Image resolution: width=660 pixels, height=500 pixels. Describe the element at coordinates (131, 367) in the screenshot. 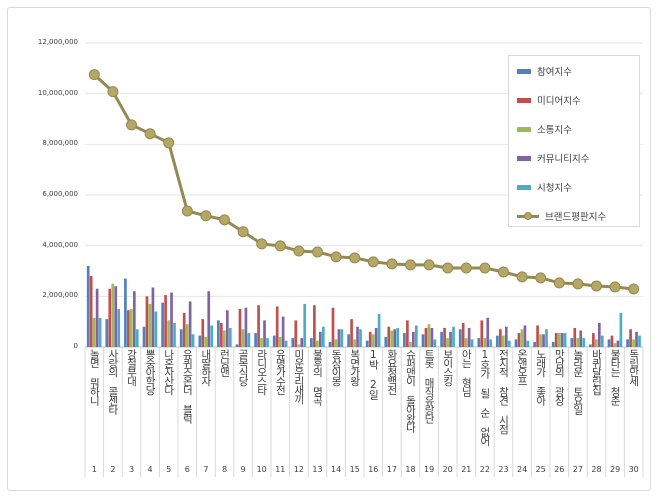

I see `x-category-name: 강철부대` at that location.